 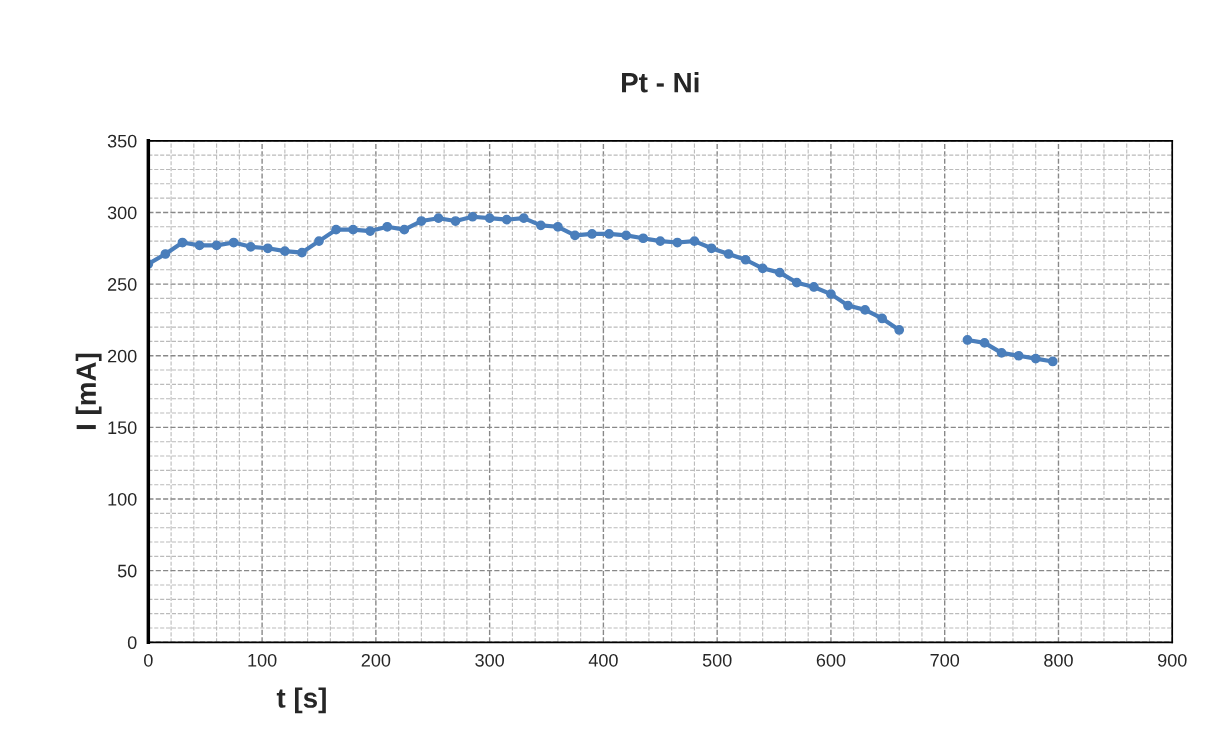 I want to click on y-tick-label: 50, so click(x=127, y=571).